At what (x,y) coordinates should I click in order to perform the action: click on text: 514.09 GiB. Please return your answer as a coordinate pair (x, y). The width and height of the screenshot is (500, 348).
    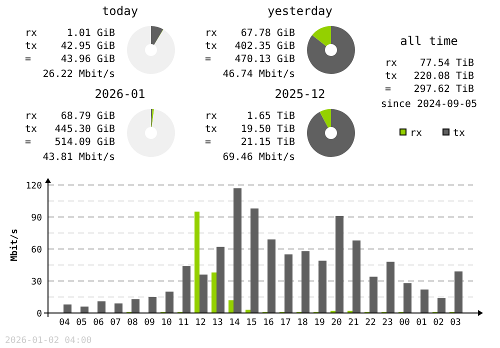
    Looking at the image, I should click on (84, 142).